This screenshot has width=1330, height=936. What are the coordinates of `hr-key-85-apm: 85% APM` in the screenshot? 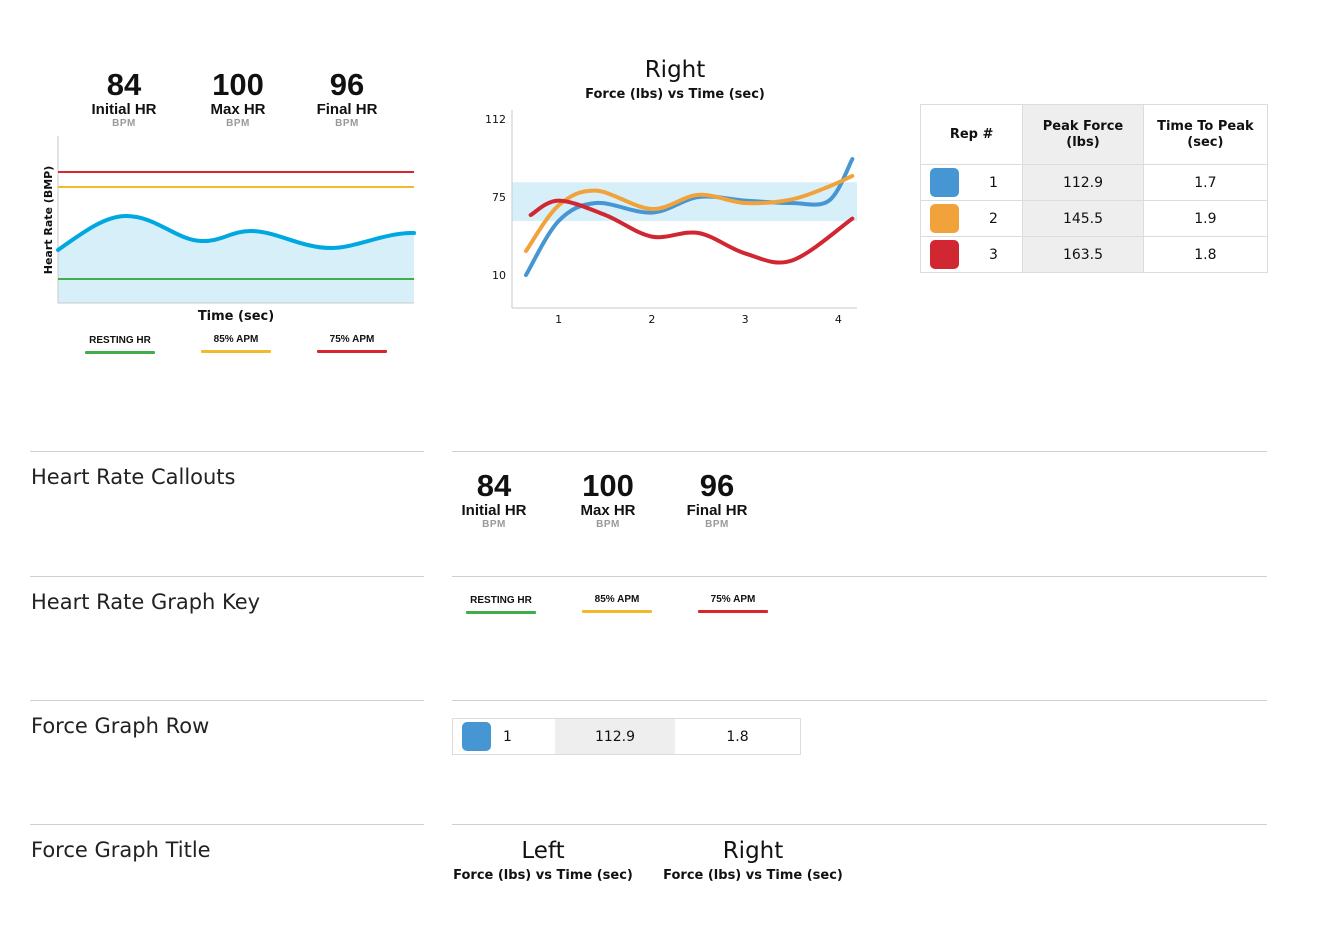 It's located at (236, 343).